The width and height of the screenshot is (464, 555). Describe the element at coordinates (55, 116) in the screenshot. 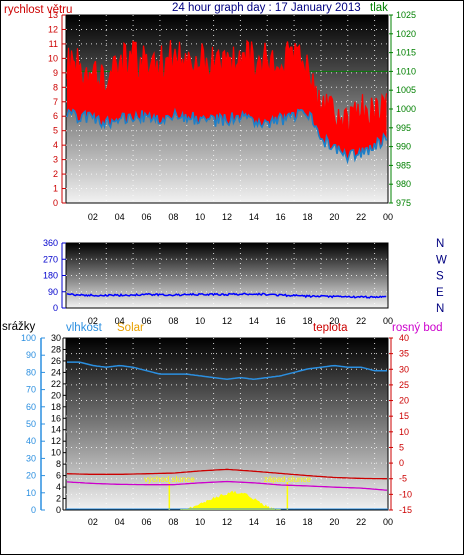

I see `wind-speed-tick-label: 6` at that location.